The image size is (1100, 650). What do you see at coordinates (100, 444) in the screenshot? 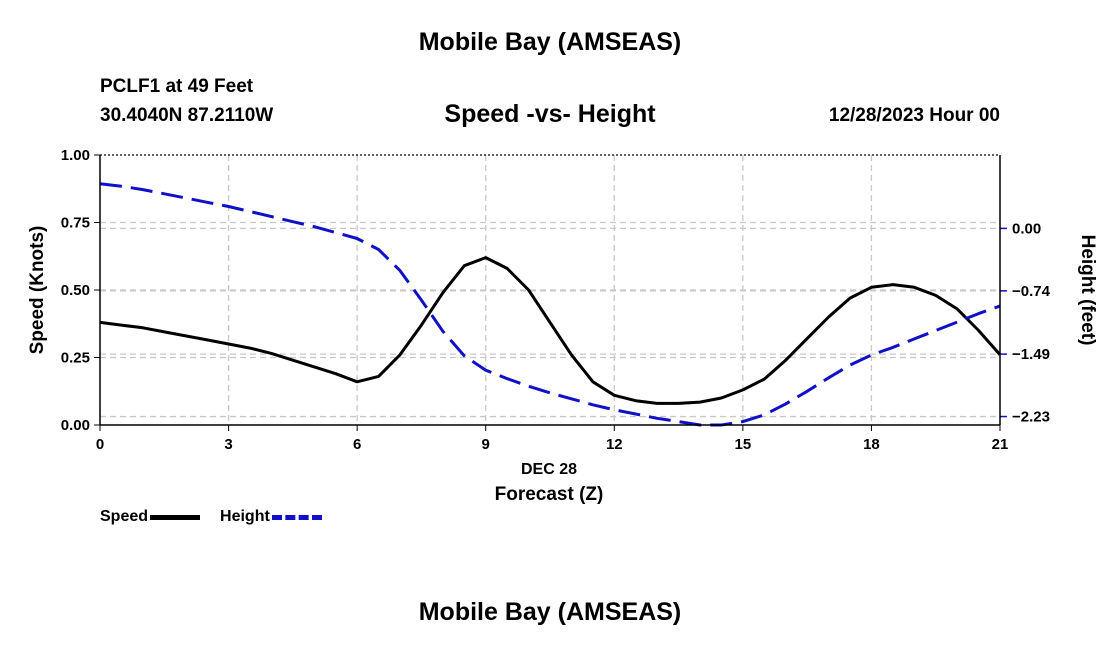
I see `x-tick-label: 0` at bounding box center [100, 444].